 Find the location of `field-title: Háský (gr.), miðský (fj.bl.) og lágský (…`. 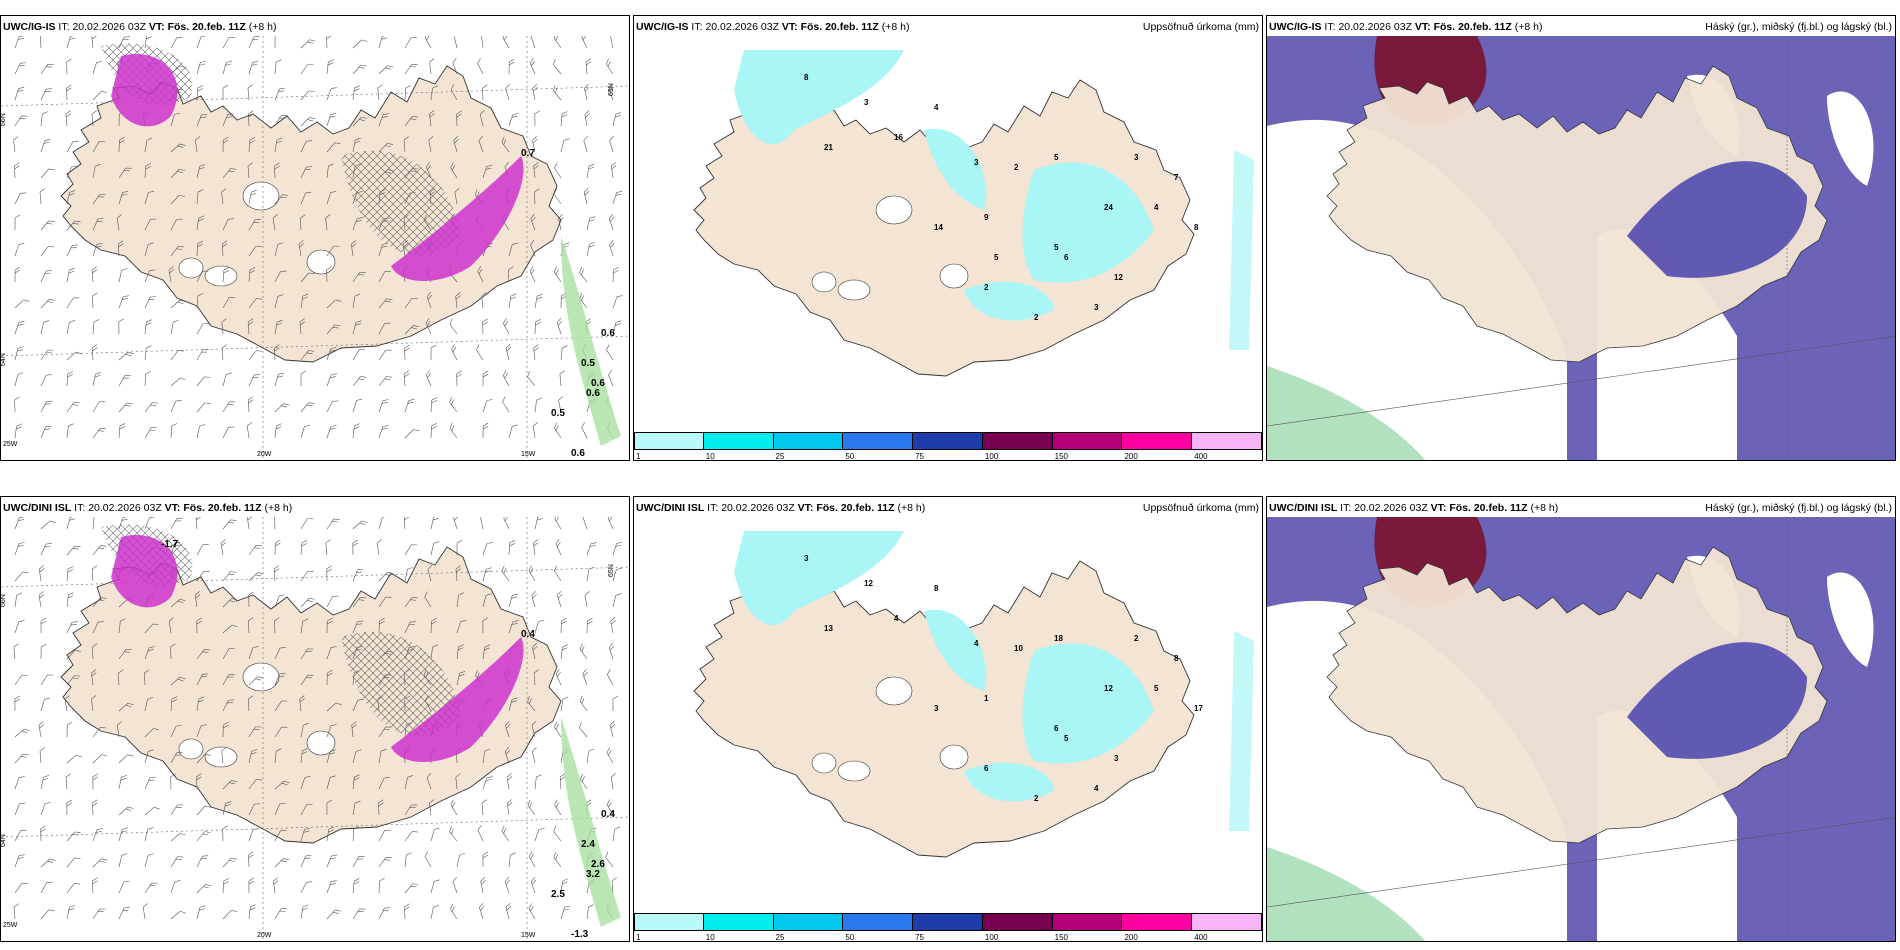

field-title: Háský (gr.), miðský (fj.bl.) og lágský (… is located at coordinates (1798, 27).